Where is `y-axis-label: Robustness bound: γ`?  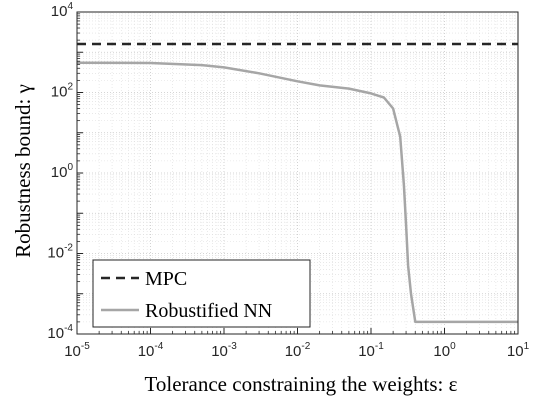
y-axis-label: Robustness bound: γ is located at coordinates (23, 171).